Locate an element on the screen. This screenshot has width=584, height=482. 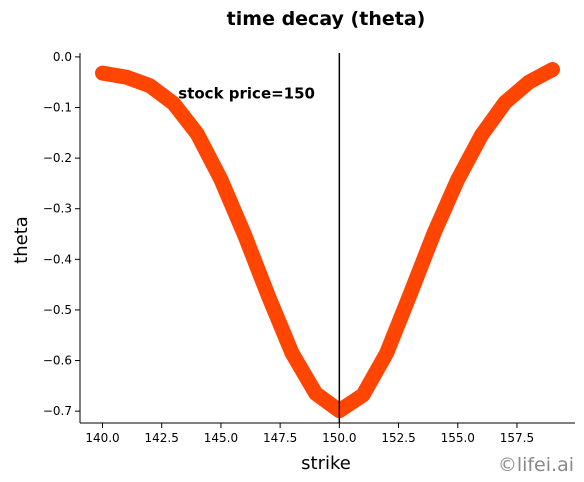
x-tick-label: 155.0 is located at coordinates (458, 438).